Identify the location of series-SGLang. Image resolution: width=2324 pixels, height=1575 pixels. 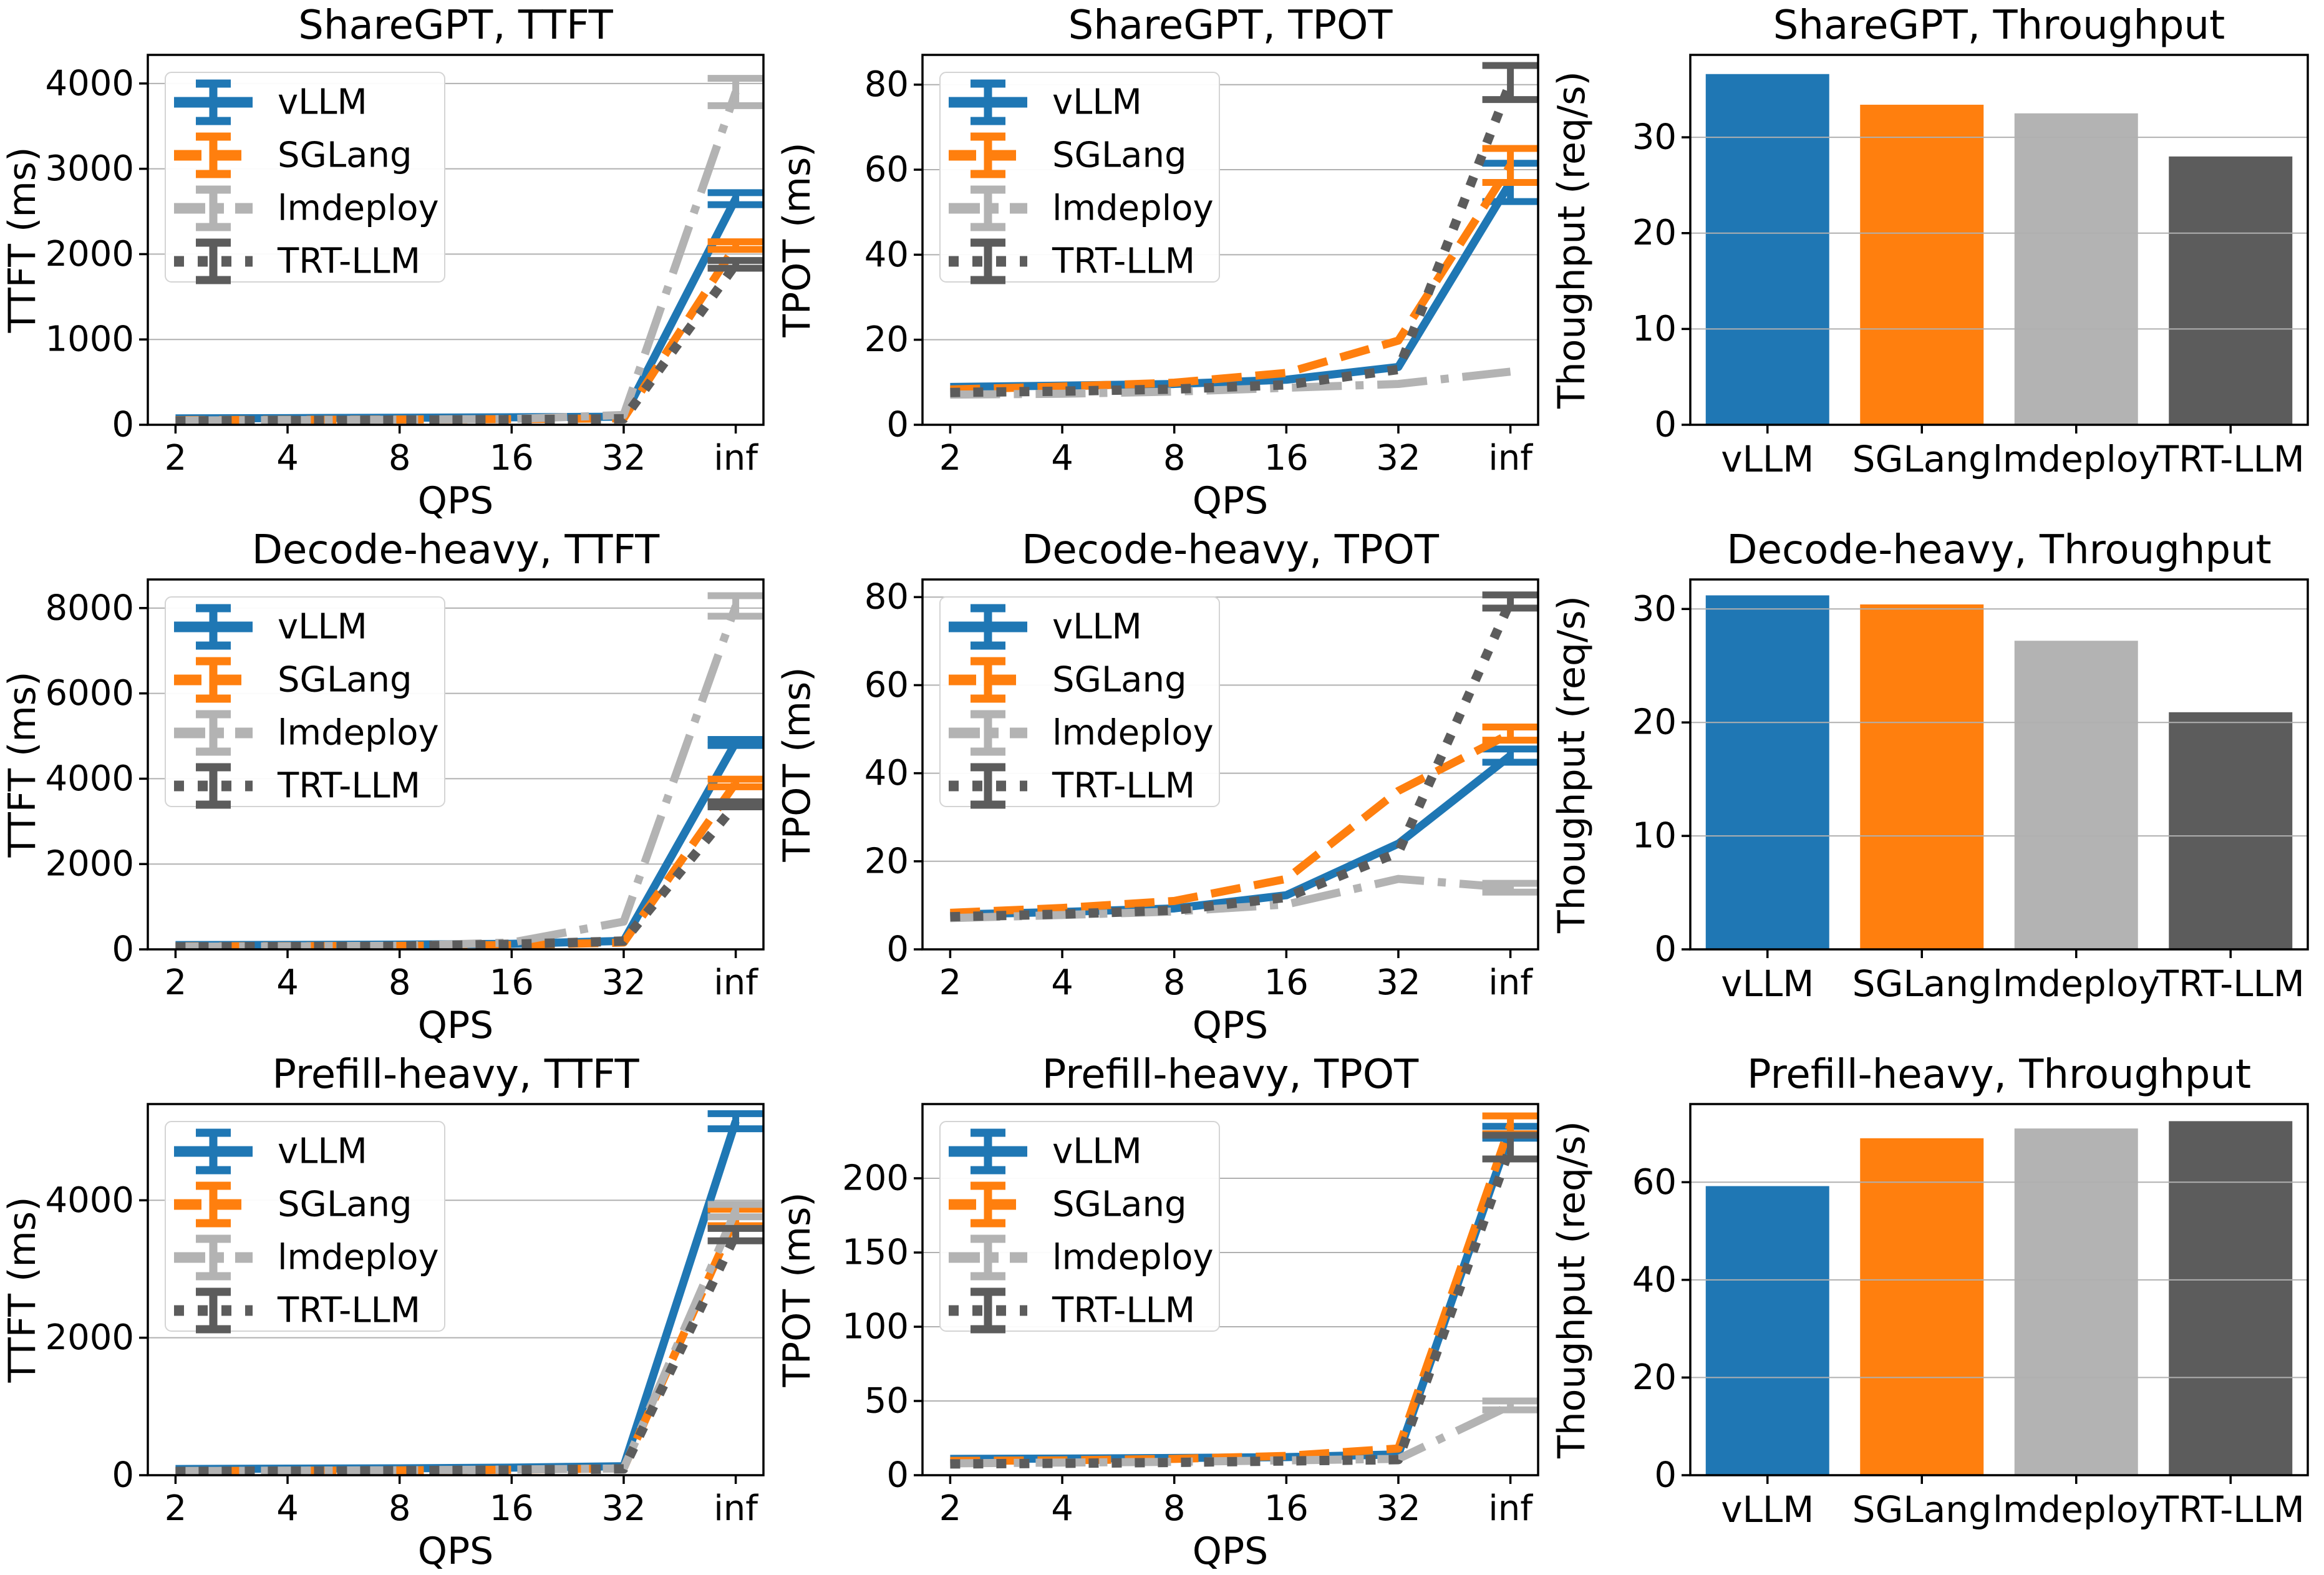
(457, 865).